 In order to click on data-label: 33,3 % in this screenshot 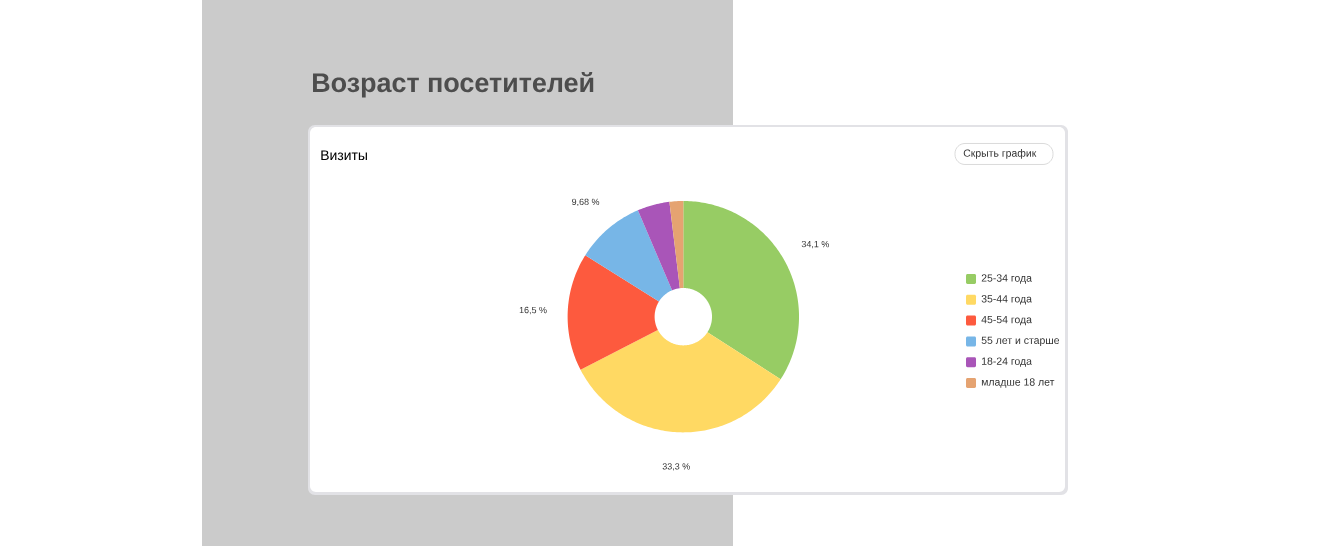, I will do `click(676, 467)`.